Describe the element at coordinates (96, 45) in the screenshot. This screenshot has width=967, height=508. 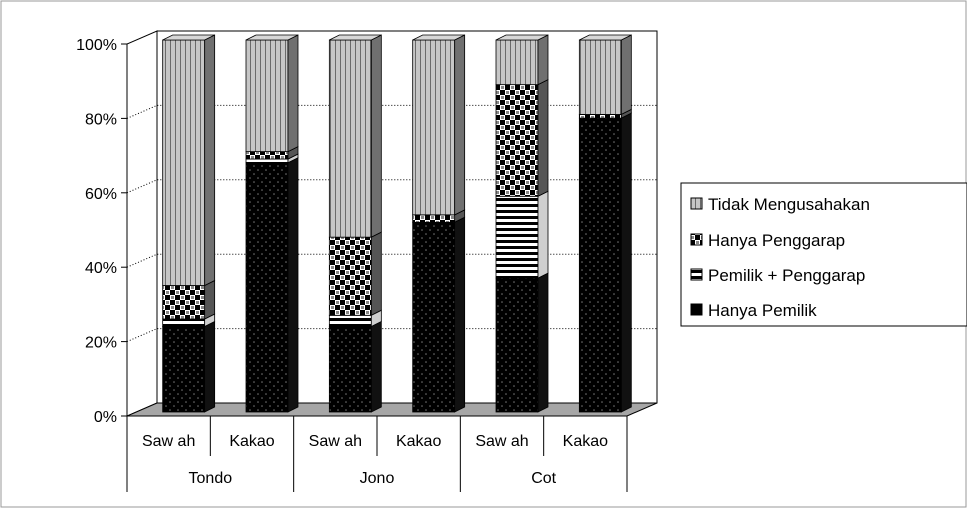
I see `y-tick-label: 100%` at that location.